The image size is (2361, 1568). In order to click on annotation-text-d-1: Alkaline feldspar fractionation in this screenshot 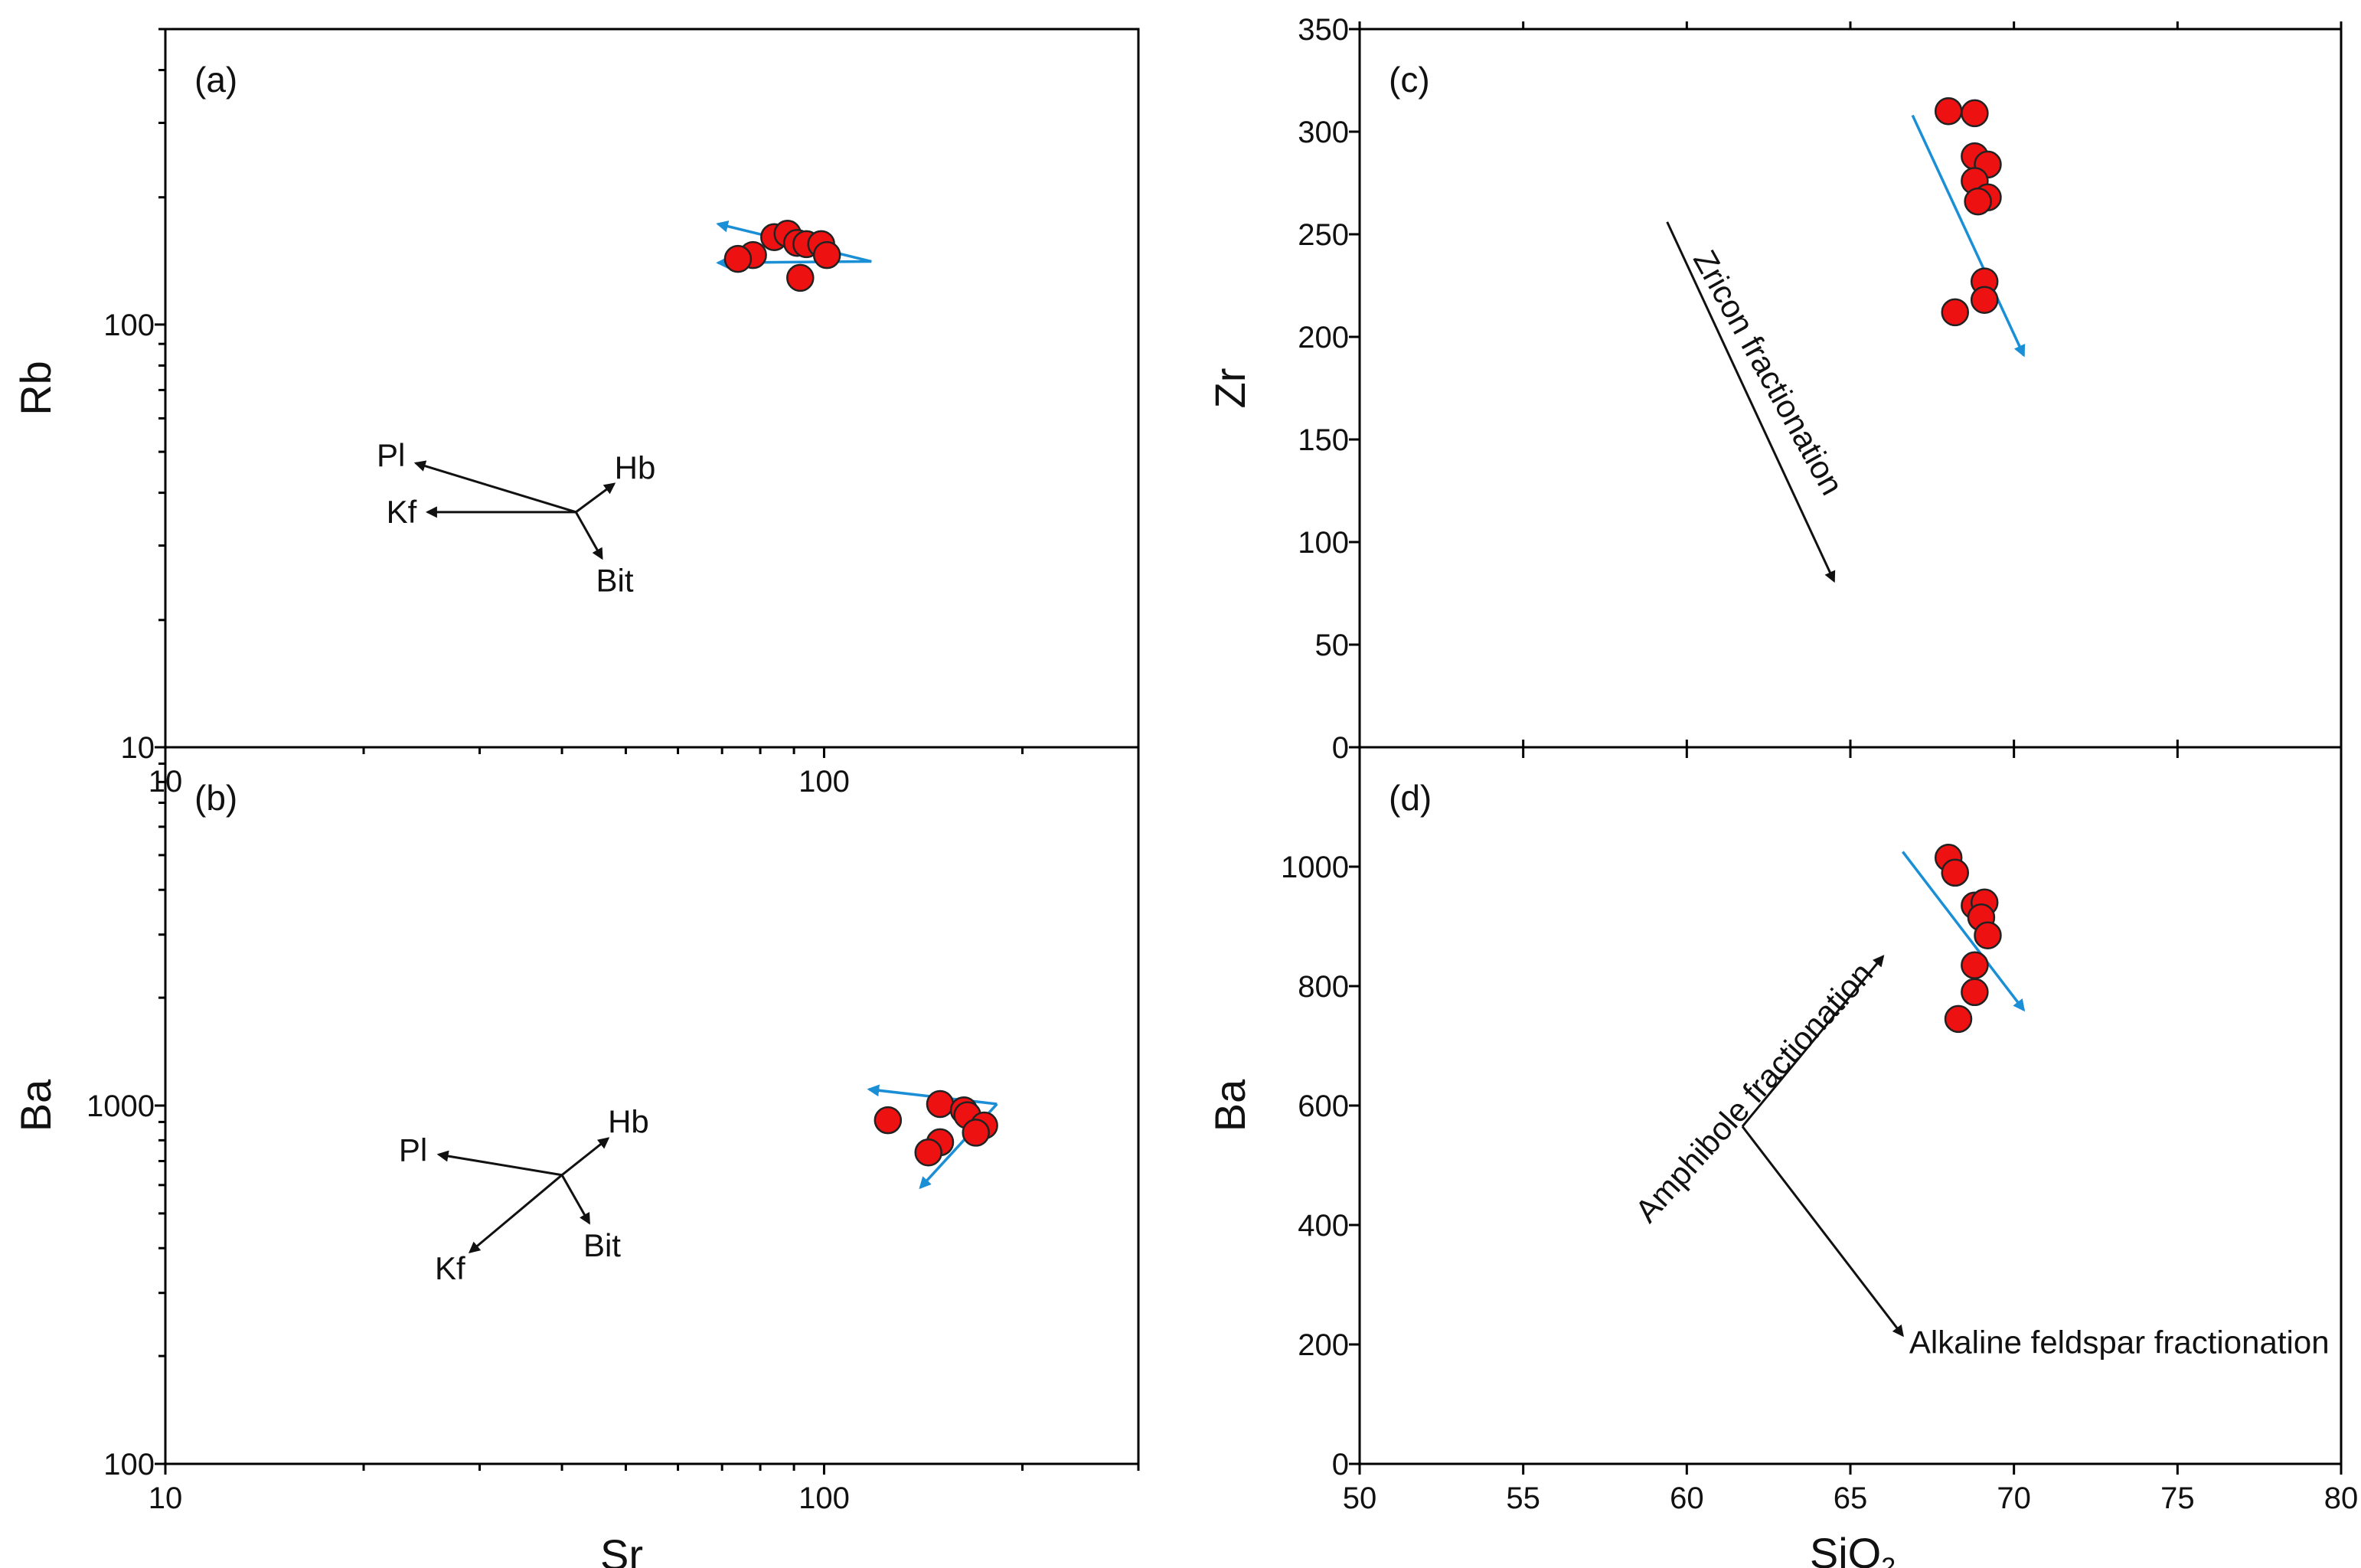, I will do `click(2119, 1343)`.